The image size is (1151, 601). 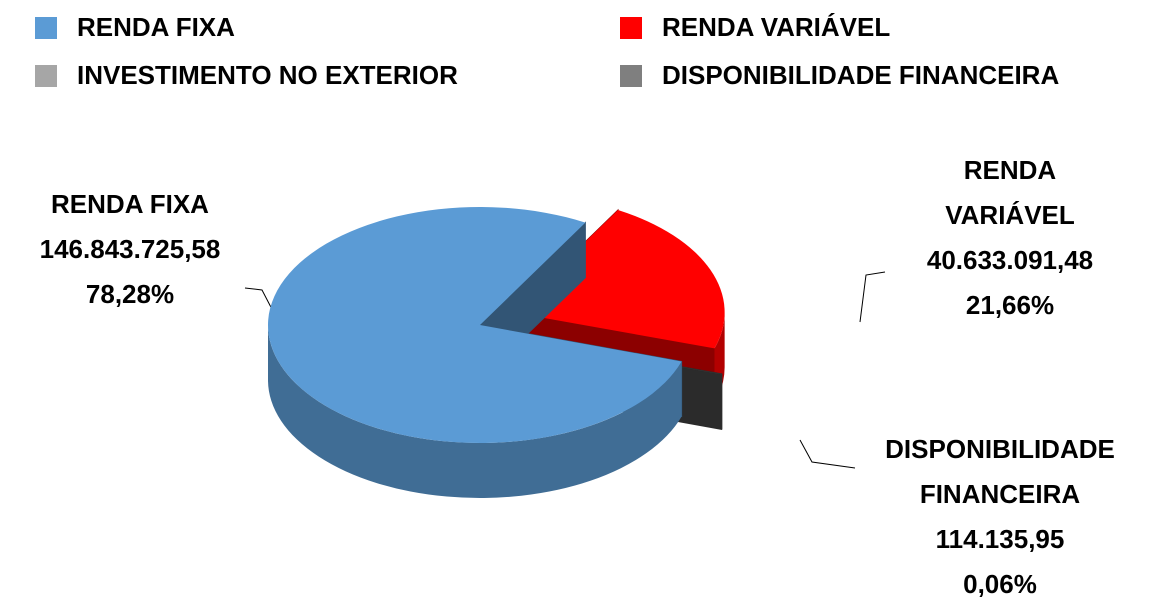 I want to click on legend-item: RENDA FIXA, so click(x=135, y=27).